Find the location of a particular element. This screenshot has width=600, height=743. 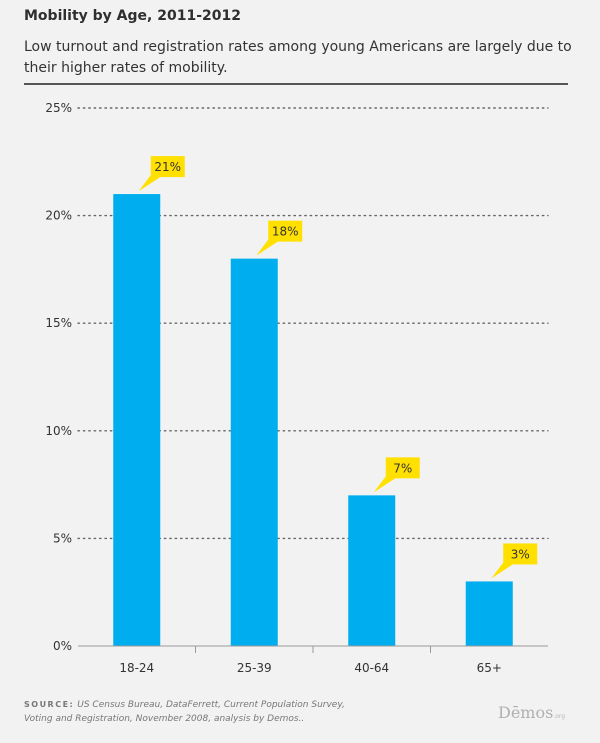

y-tick-label: 15% is located at coordinates (58, 323).